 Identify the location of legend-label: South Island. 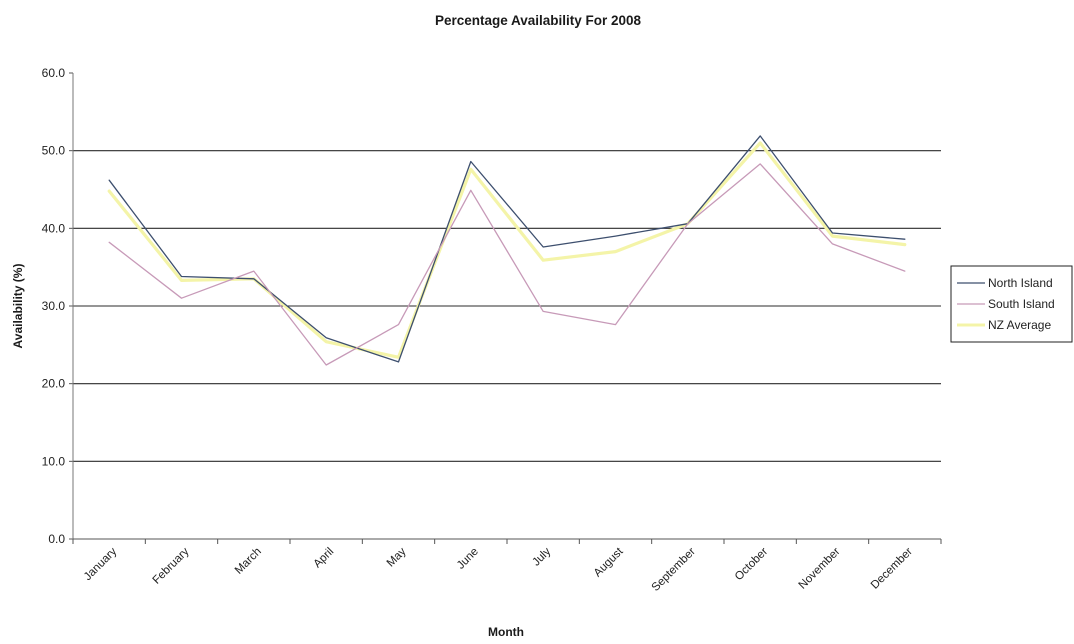
(1021, 304).